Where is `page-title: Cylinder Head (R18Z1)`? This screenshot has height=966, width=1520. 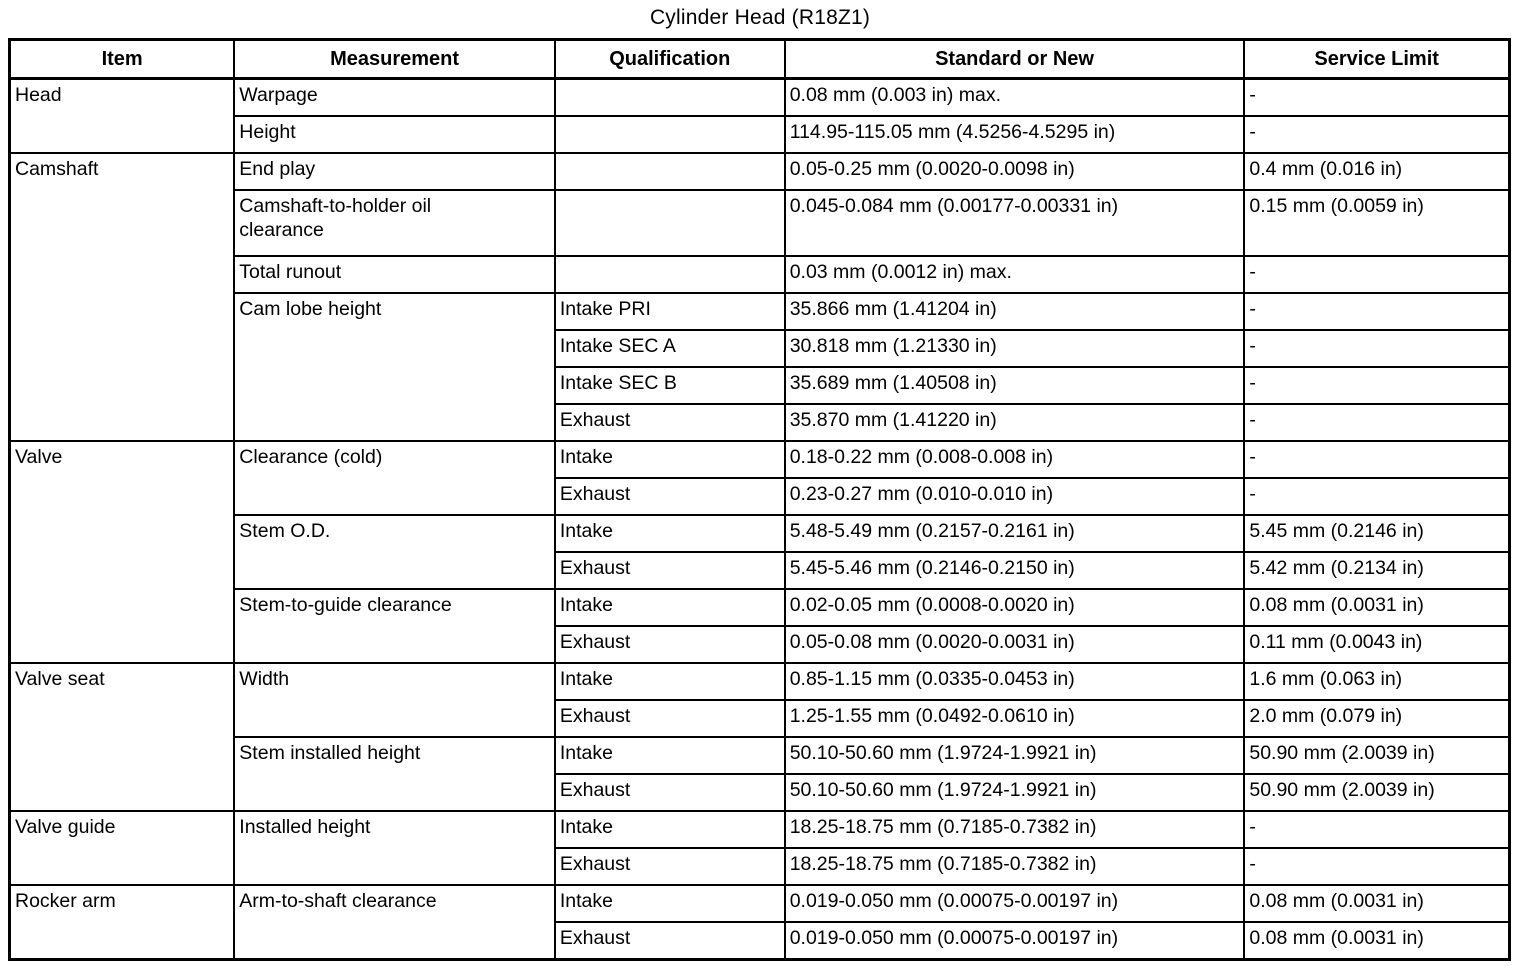
page-title: Cylinder Head (R18Z1) is located at coordinates (760, 17).